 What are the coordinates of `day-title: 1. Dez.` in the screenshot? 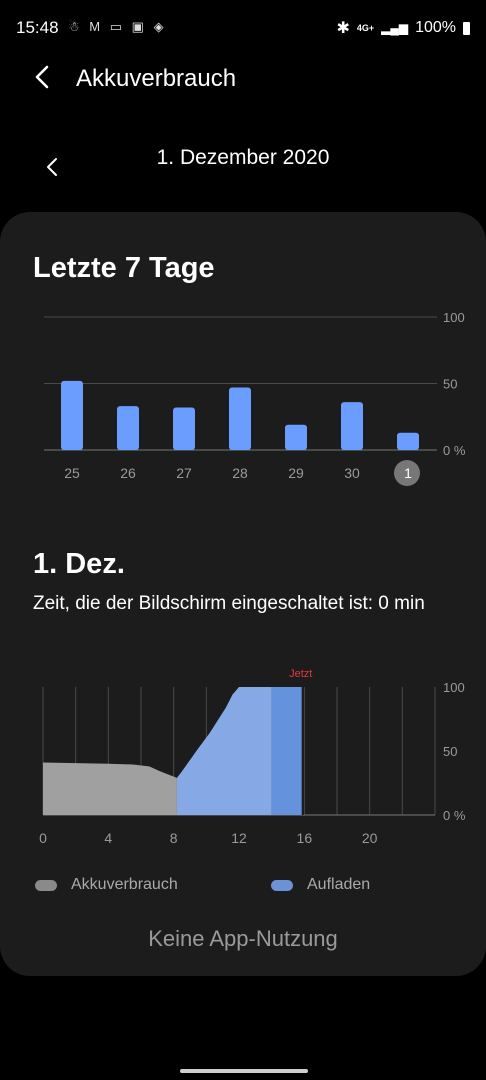 It's located at (79, 564).